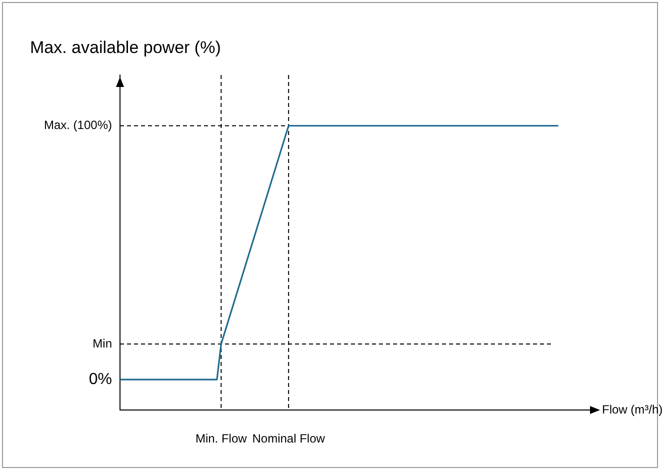 The width and height of the screenshot is (662, 472). I want to click on x-axis-title: Flow (m³/h), so click(632, 409).